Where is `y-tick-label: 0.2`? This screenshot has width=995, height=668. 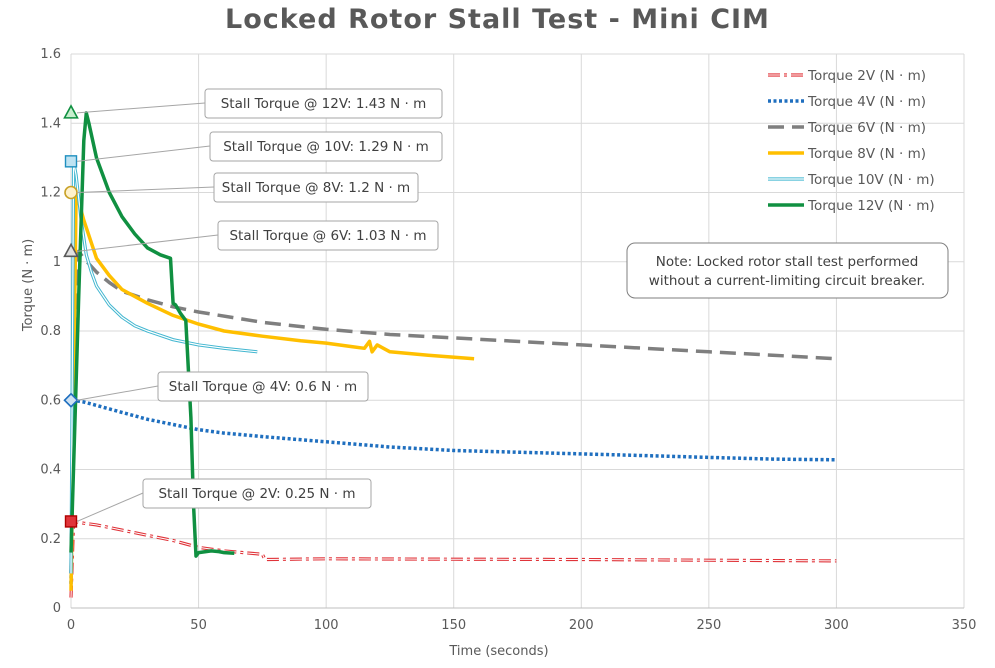
y-tick-label: 0.2 is located at coordinates (50, 539).